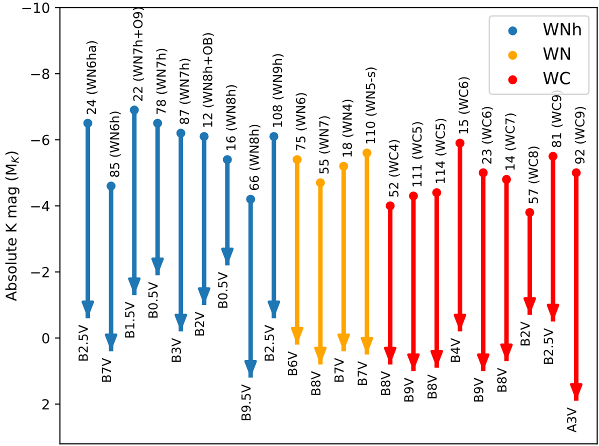 Image resolution: width=599 pixels, height=446 pixels. What do you see at coordinates (12, 227) in the screenshot?
I see `y-axis-title: Absolute K mag (M$_{K}$)` at bounding box center [12, 227].